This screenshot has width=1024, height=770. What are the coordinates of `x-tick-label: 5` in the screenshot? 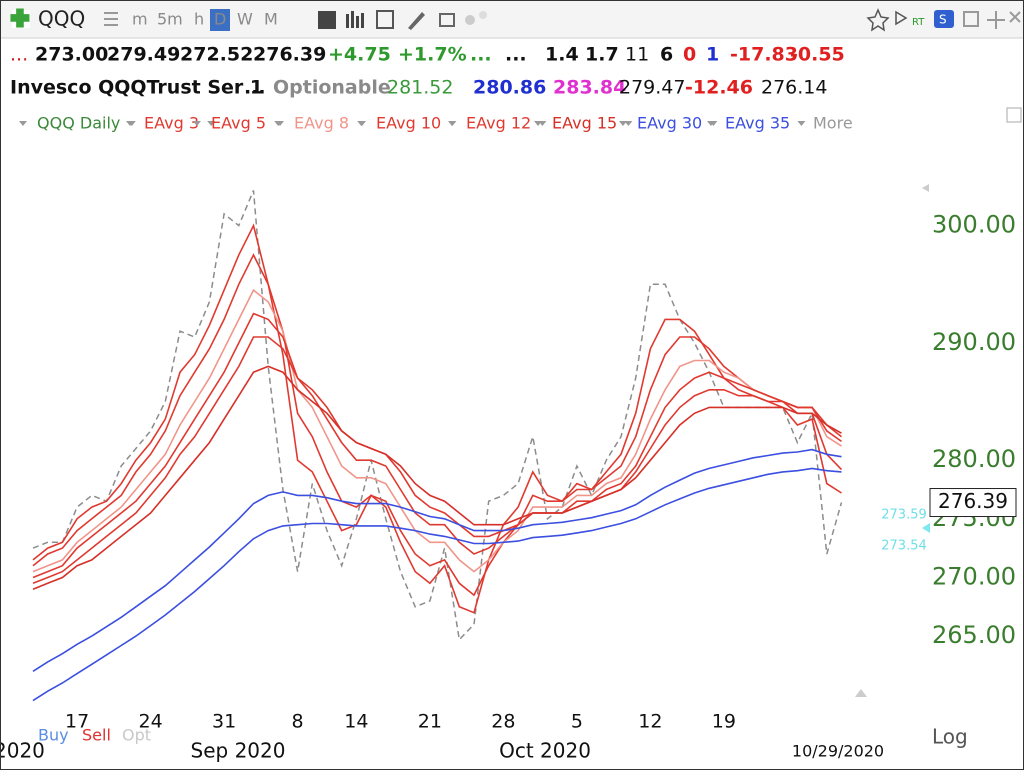 It's located at (577, 722).